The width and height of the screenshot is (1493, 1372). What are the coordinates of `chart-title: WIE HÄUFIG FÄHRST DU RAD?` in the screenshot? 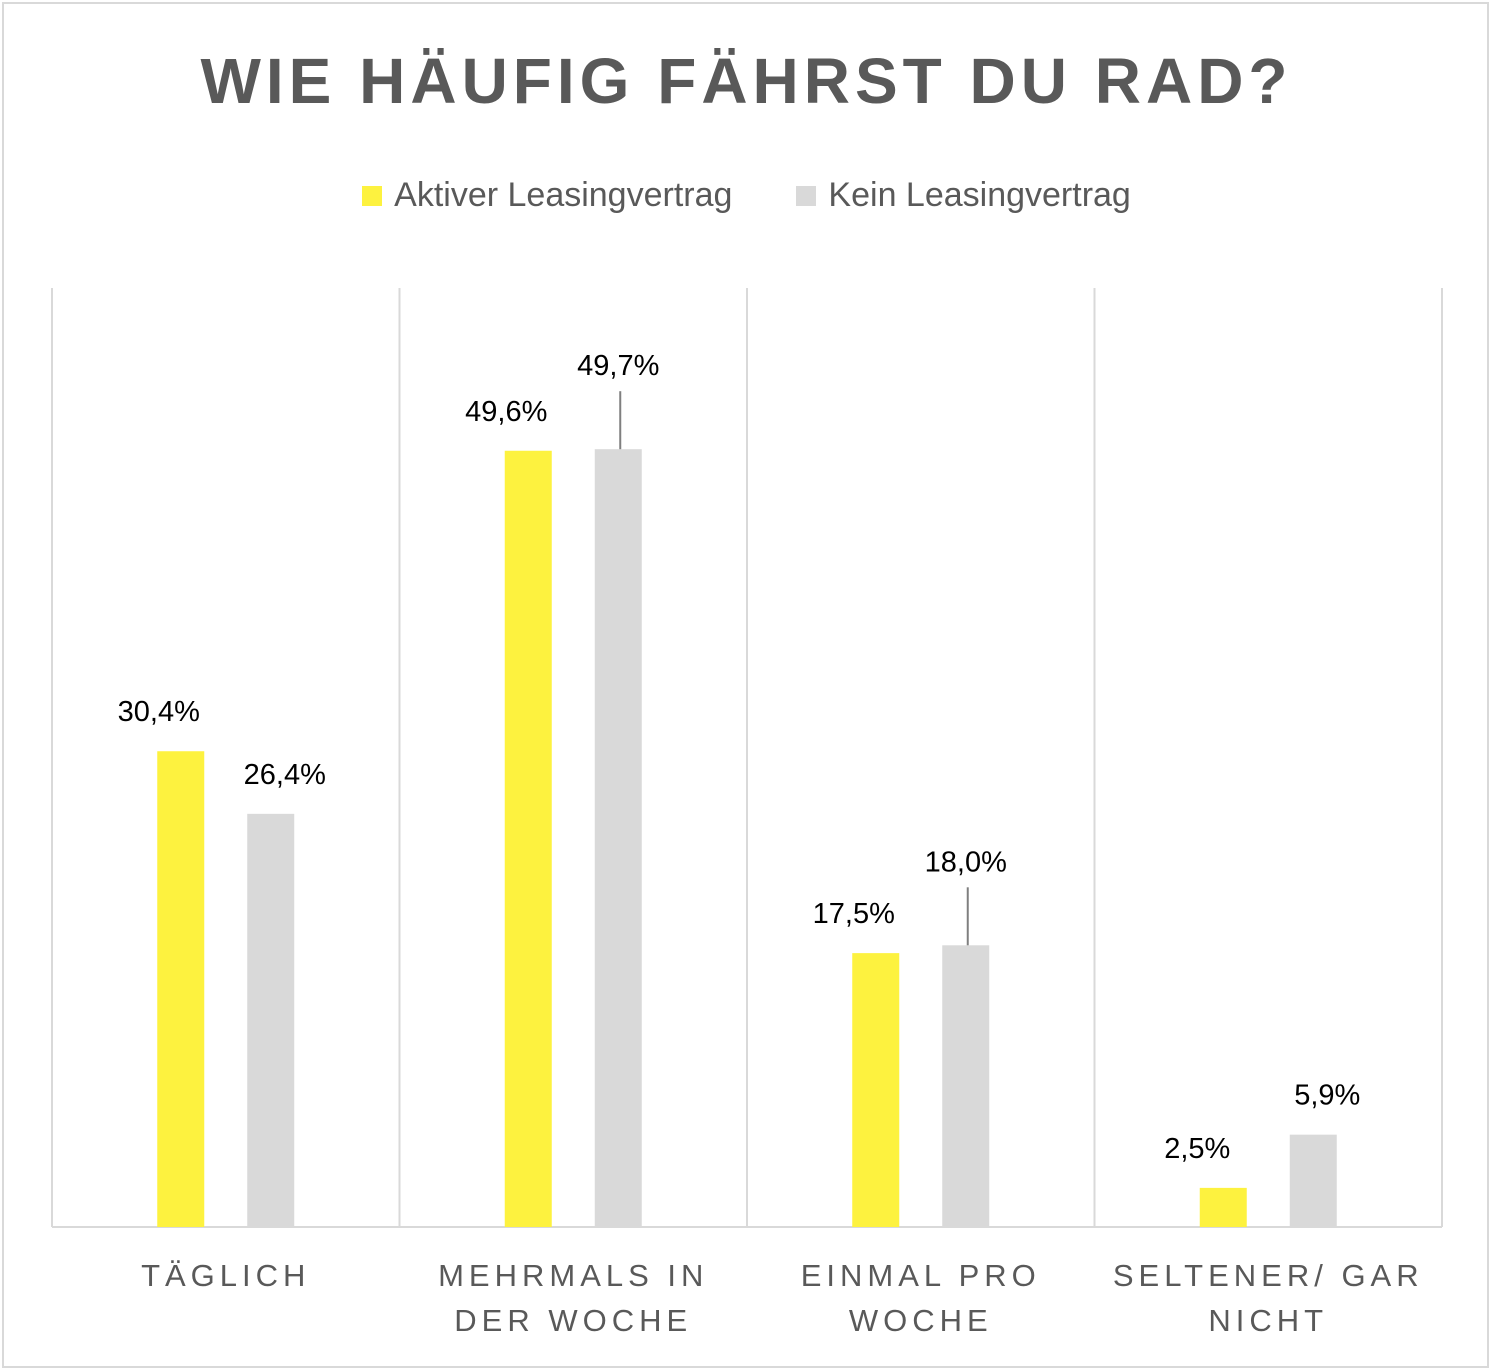 It's located at (746, 81).